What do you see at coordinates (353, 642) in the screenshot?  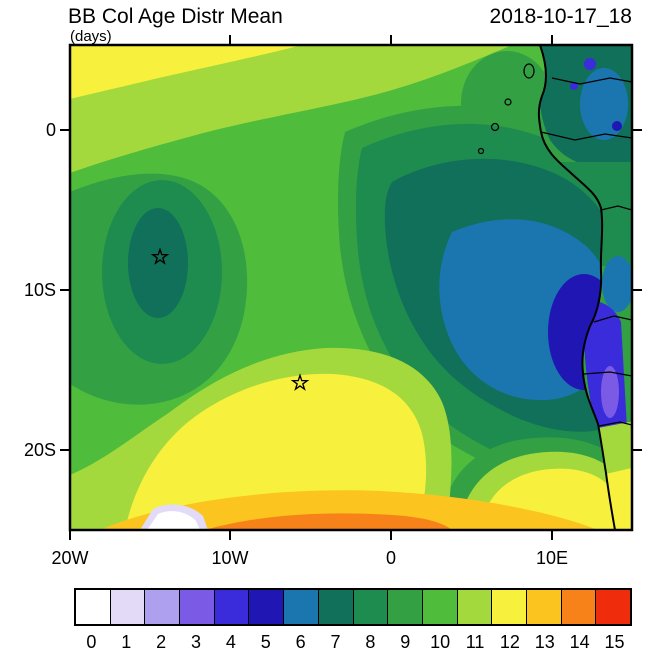 I see `colorbar-labels: 0 1 2 3 4 5 6 7 8 9 10 11 12 13 14 15` at bounding box center [353, 642].